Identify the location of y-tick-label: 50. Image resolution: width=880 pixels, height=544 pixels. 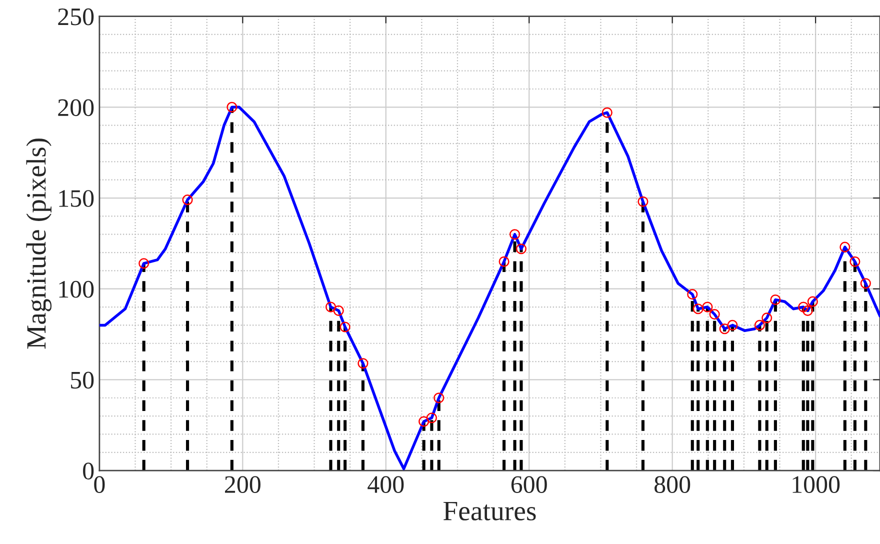
(82, 380).